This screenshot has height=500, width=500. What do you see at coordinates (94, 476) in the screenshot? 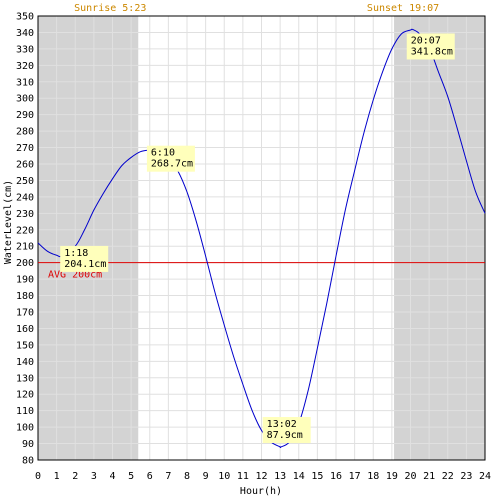
I see `x-tick-label: 3` at bounding box center [94, 476].